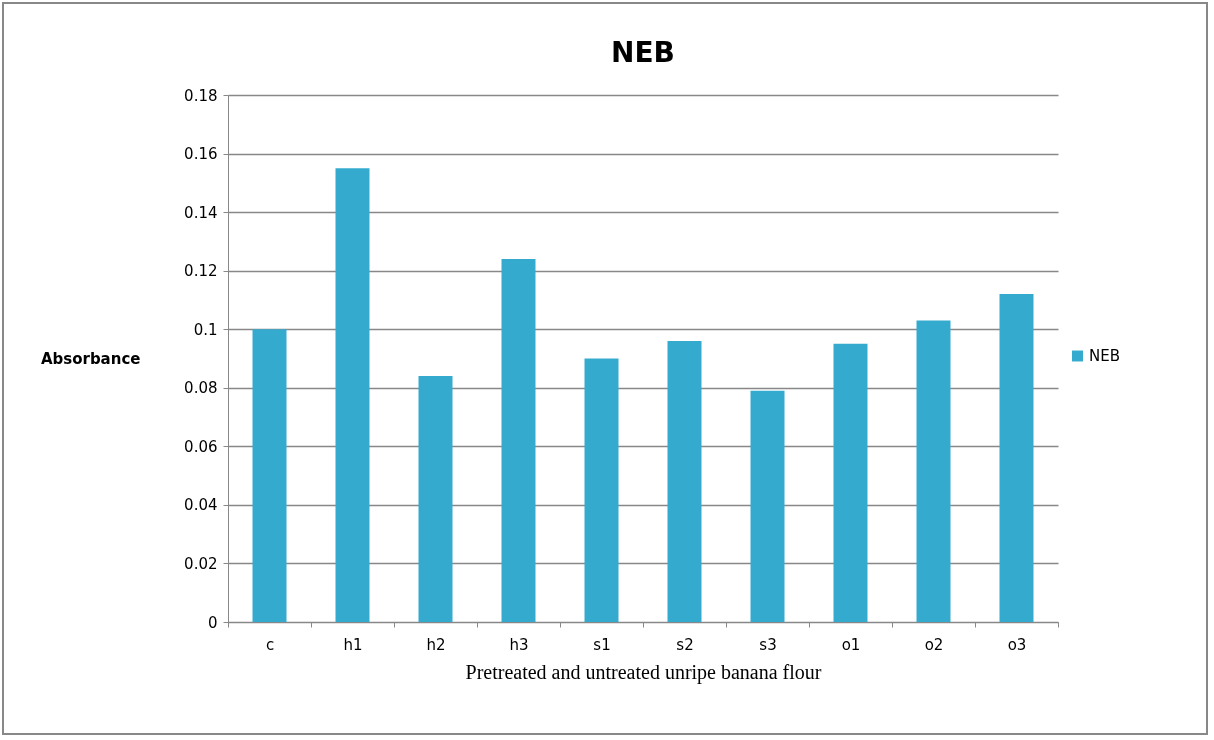 The image size is (1214, 740). Describe the element at coordinates (643, 672) in the screenshot. I see `x-axis-title: Pretreated and untreated unripe banana flour` at that location.